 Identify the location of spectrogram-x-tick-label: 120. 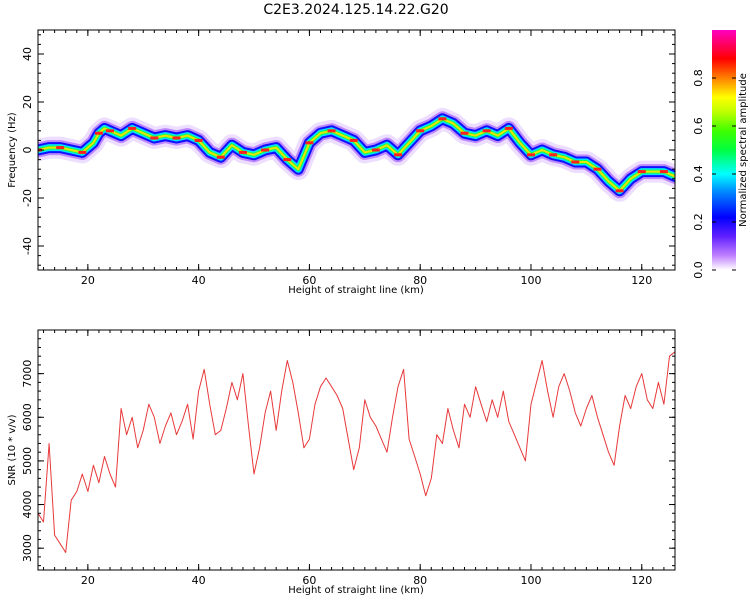
(641, 280).